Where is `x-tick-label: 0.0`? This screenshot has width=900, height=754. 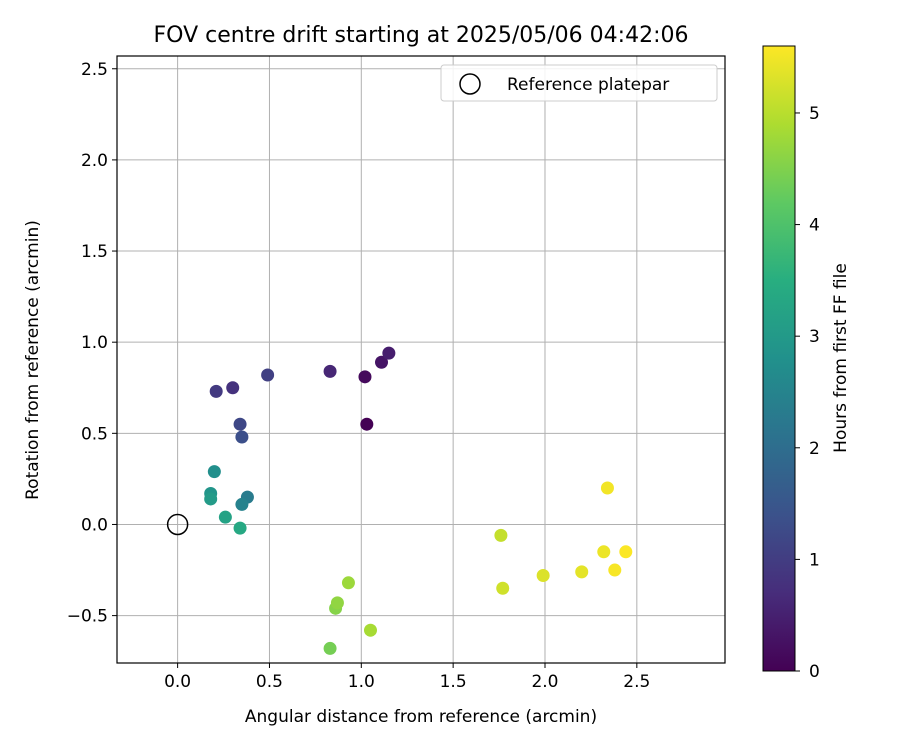 x-tick-label: 0.0 is located at coordinates (177, 682).